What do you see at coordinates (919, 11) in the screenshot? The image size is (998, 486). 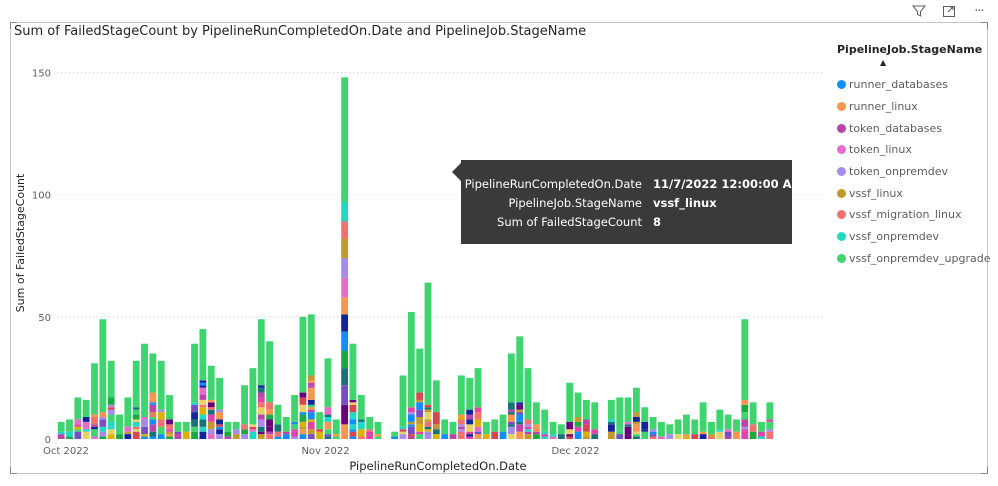 I see `filter-icon` at bounding box center [919, 11].